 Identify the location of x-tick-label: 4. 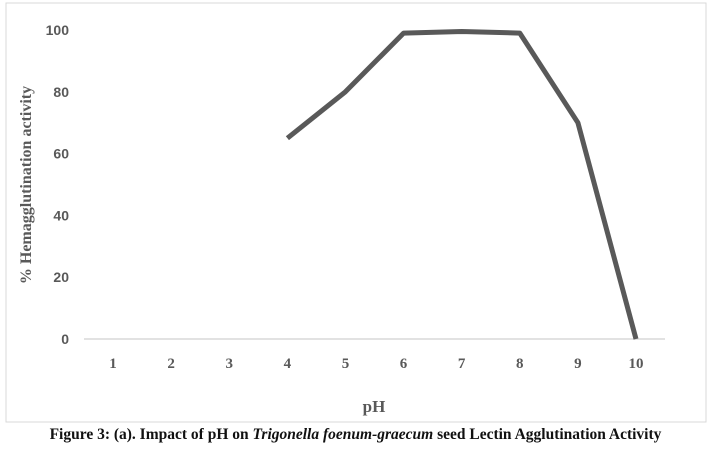
(288, 364).